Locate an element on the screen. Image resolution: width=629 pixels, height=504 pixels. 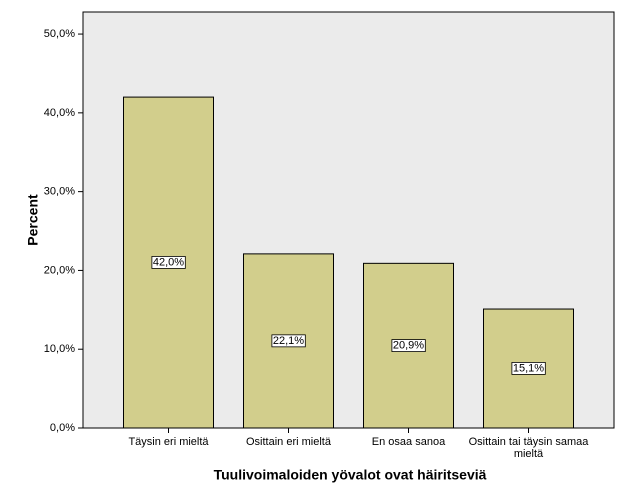
data-label: 22,1% is located at coordinates (288, 341).